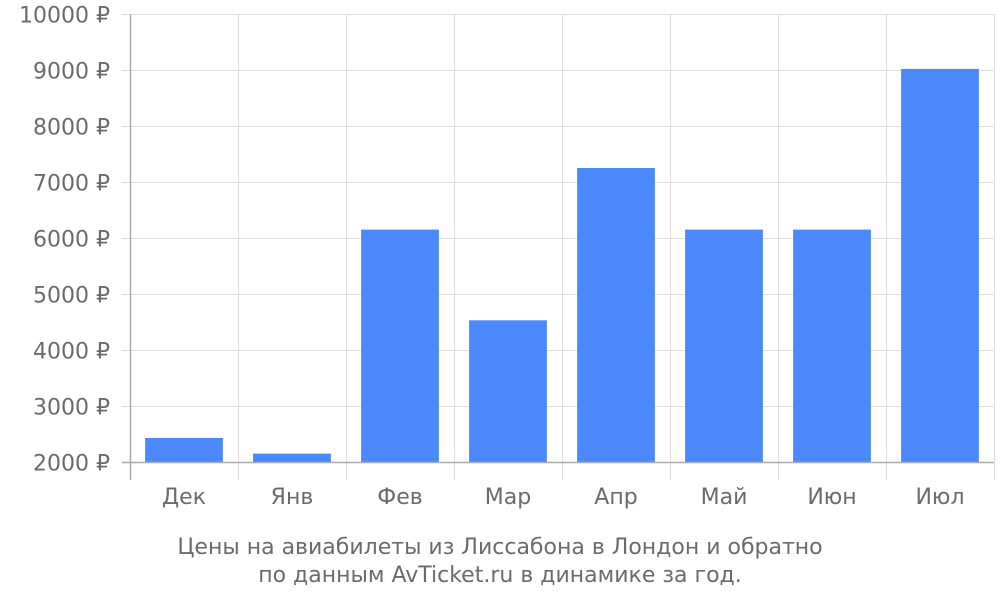 This screenshot has height=600, width=1000. What do you see at coordinates (508, 497) in the screenshot?
I see `x-tick-label: Мар` at bounding box center [508, 497].